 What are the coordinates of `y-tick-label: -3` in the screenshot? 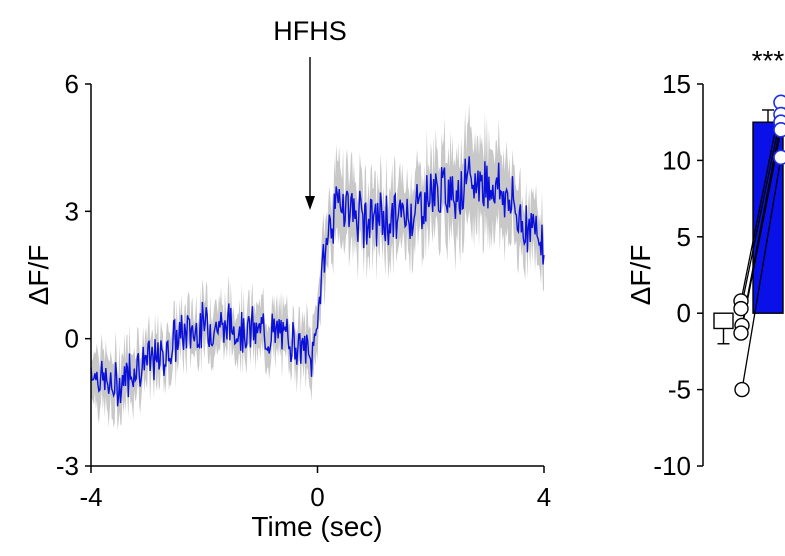 It's located at (67, 466).